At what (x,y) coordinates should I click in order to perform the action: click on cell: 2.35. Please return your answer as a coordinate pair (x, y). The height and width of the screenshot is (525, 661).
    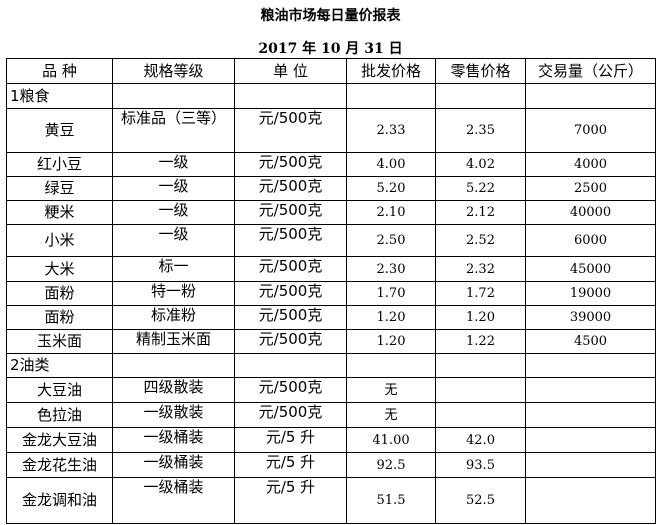
    Looking at the image, I should click on (480, 130).